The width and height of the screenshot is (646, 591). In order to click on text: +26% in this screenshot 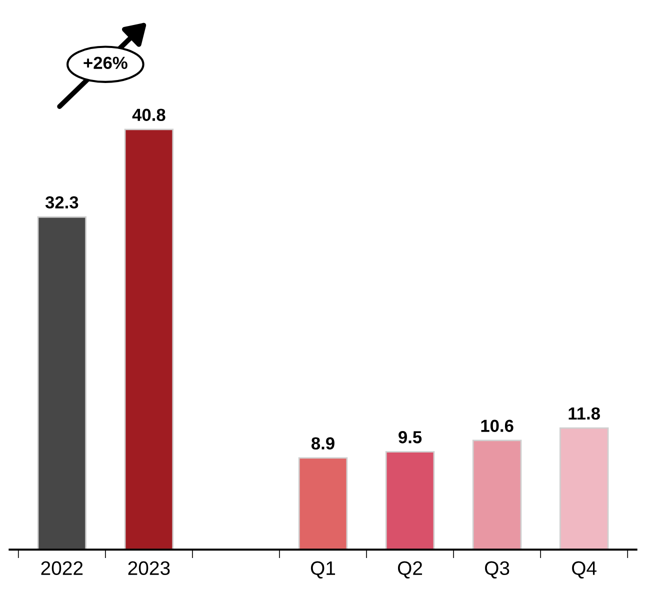, I will do `click(106, 62)`.